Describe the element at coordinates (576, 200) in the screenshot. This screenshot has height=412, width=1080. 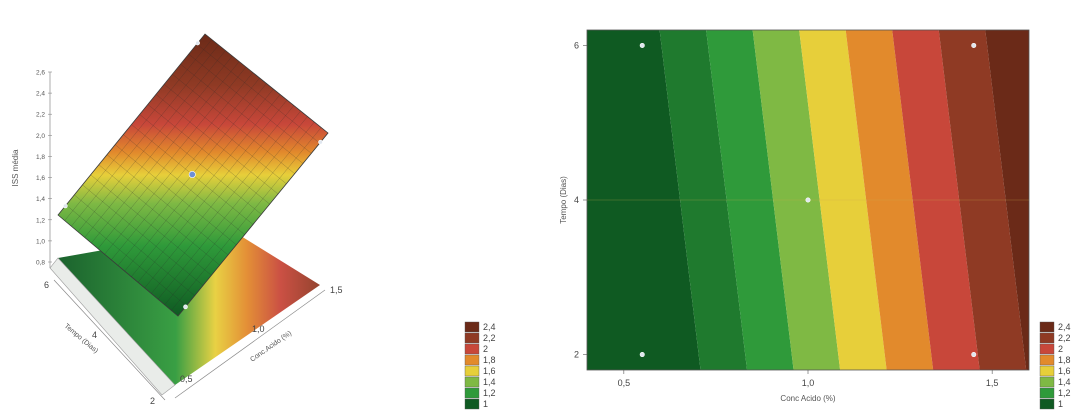
I see `y-tick-label: 4` at that location.